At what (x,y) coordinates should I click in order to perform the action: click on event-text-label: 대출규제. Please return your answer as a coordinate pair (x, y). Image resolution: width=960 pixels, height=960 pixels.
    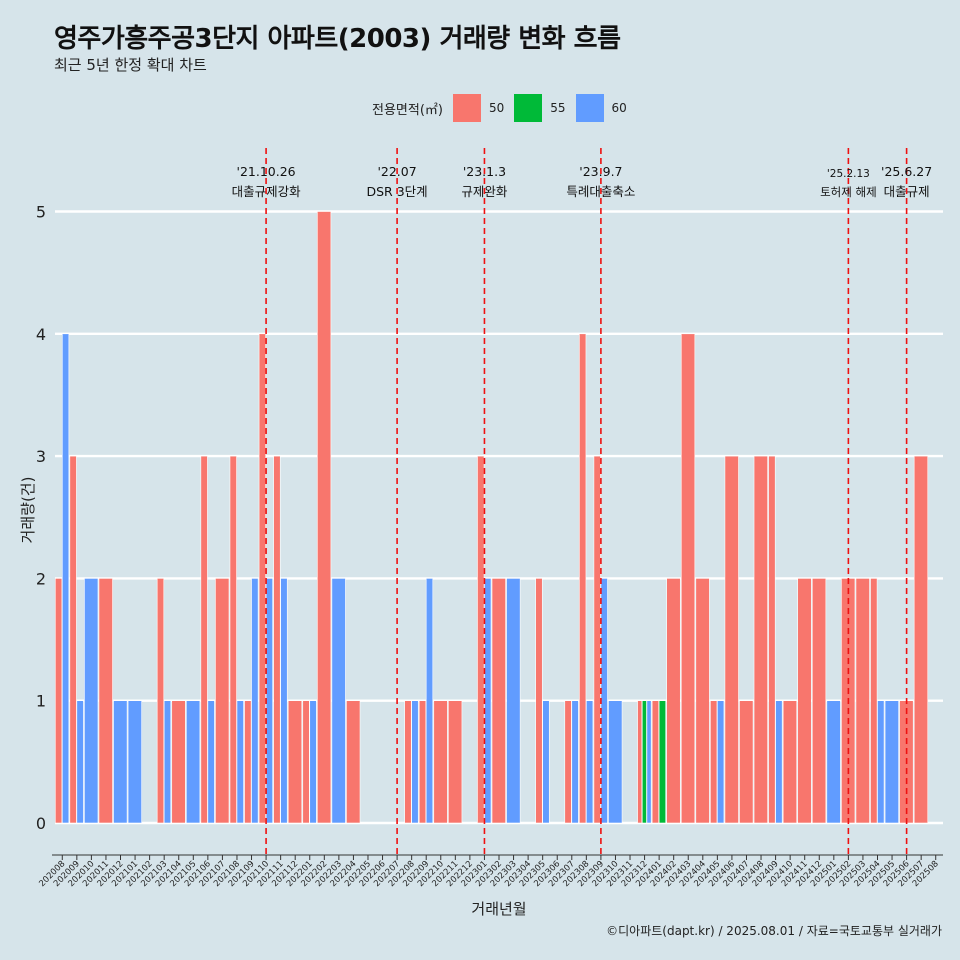
    Looking at the image, I should click on (907, 191).